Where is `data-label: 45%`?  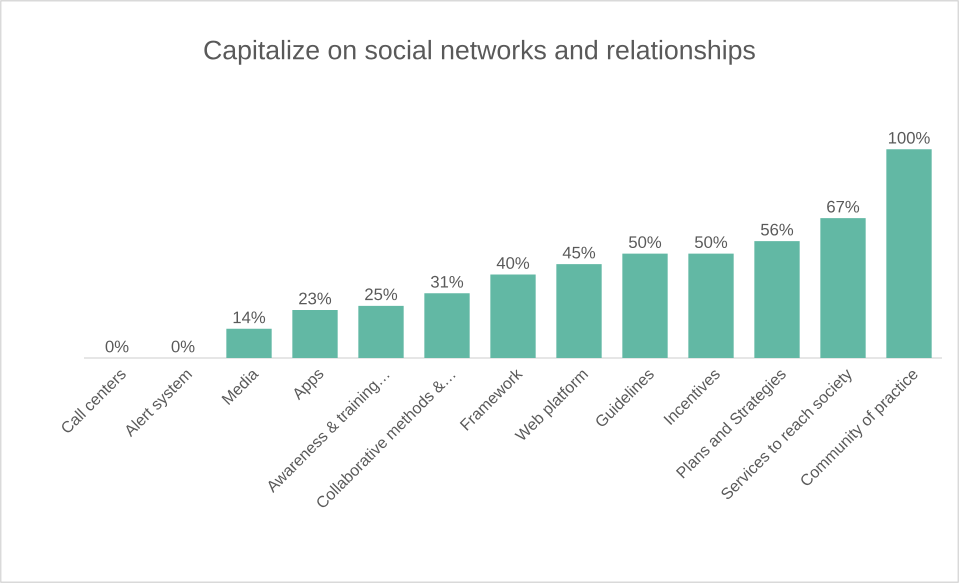 data-label: 45% is located at coordinates (579, 252).